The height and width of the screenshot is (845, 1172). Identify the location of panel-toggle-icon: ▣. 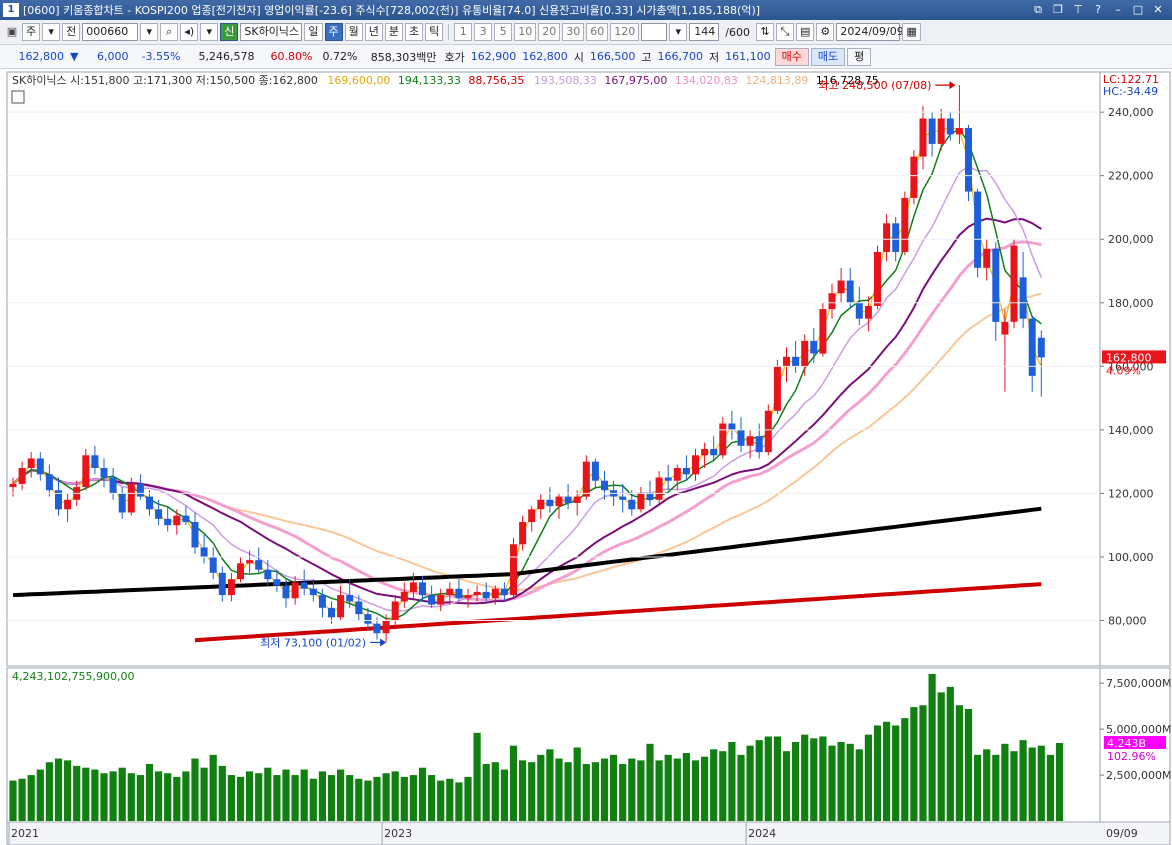
(12, 31).